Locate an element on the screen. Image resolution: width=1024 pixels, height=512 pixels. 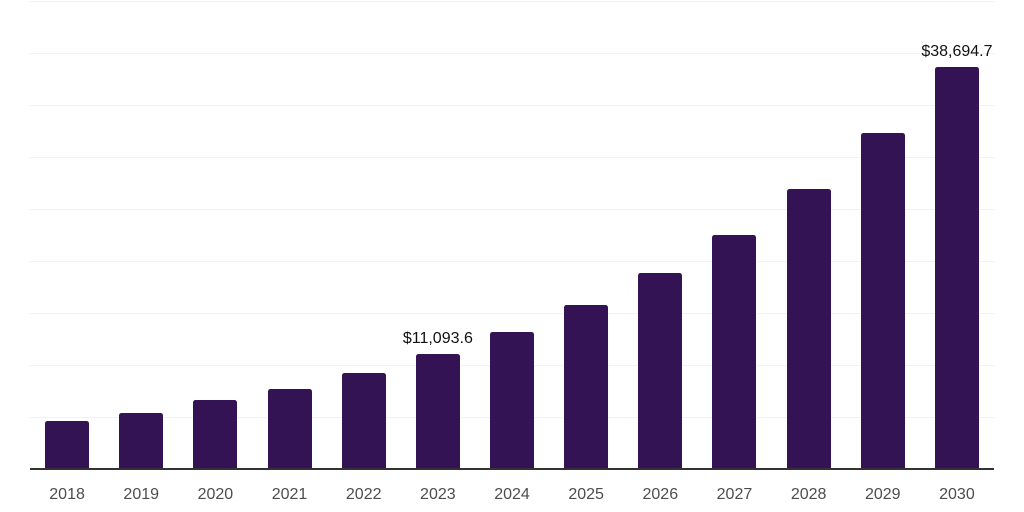
x-tick-2022: 2022 is located at coordinates (363, 494).